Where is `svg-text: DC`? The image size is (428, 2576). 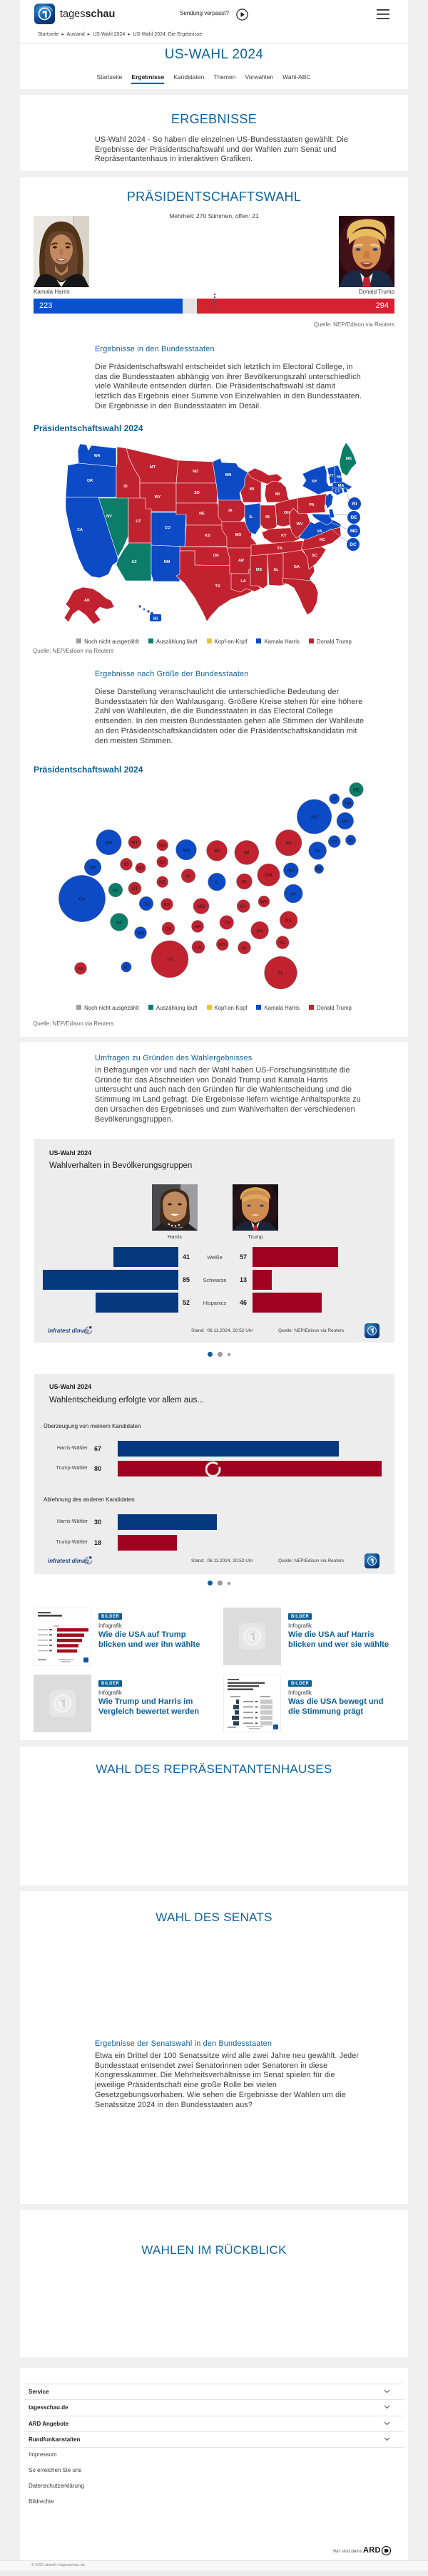 svg-text: DC is located at coordinates (353, 544).